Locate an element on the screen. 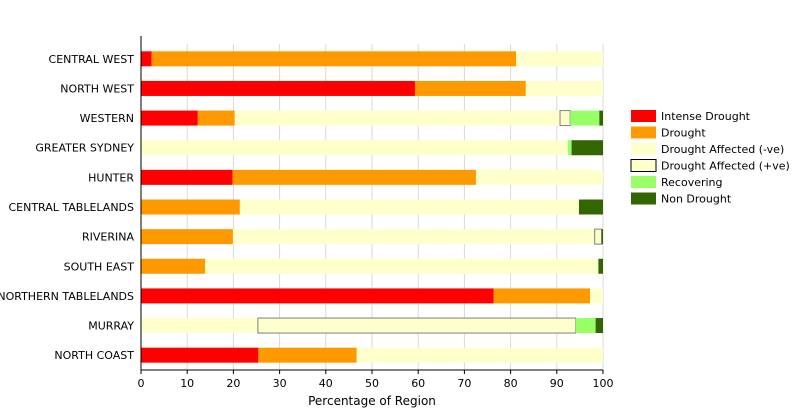  x-tick-label: 50 is located at coordinates (372, 383).